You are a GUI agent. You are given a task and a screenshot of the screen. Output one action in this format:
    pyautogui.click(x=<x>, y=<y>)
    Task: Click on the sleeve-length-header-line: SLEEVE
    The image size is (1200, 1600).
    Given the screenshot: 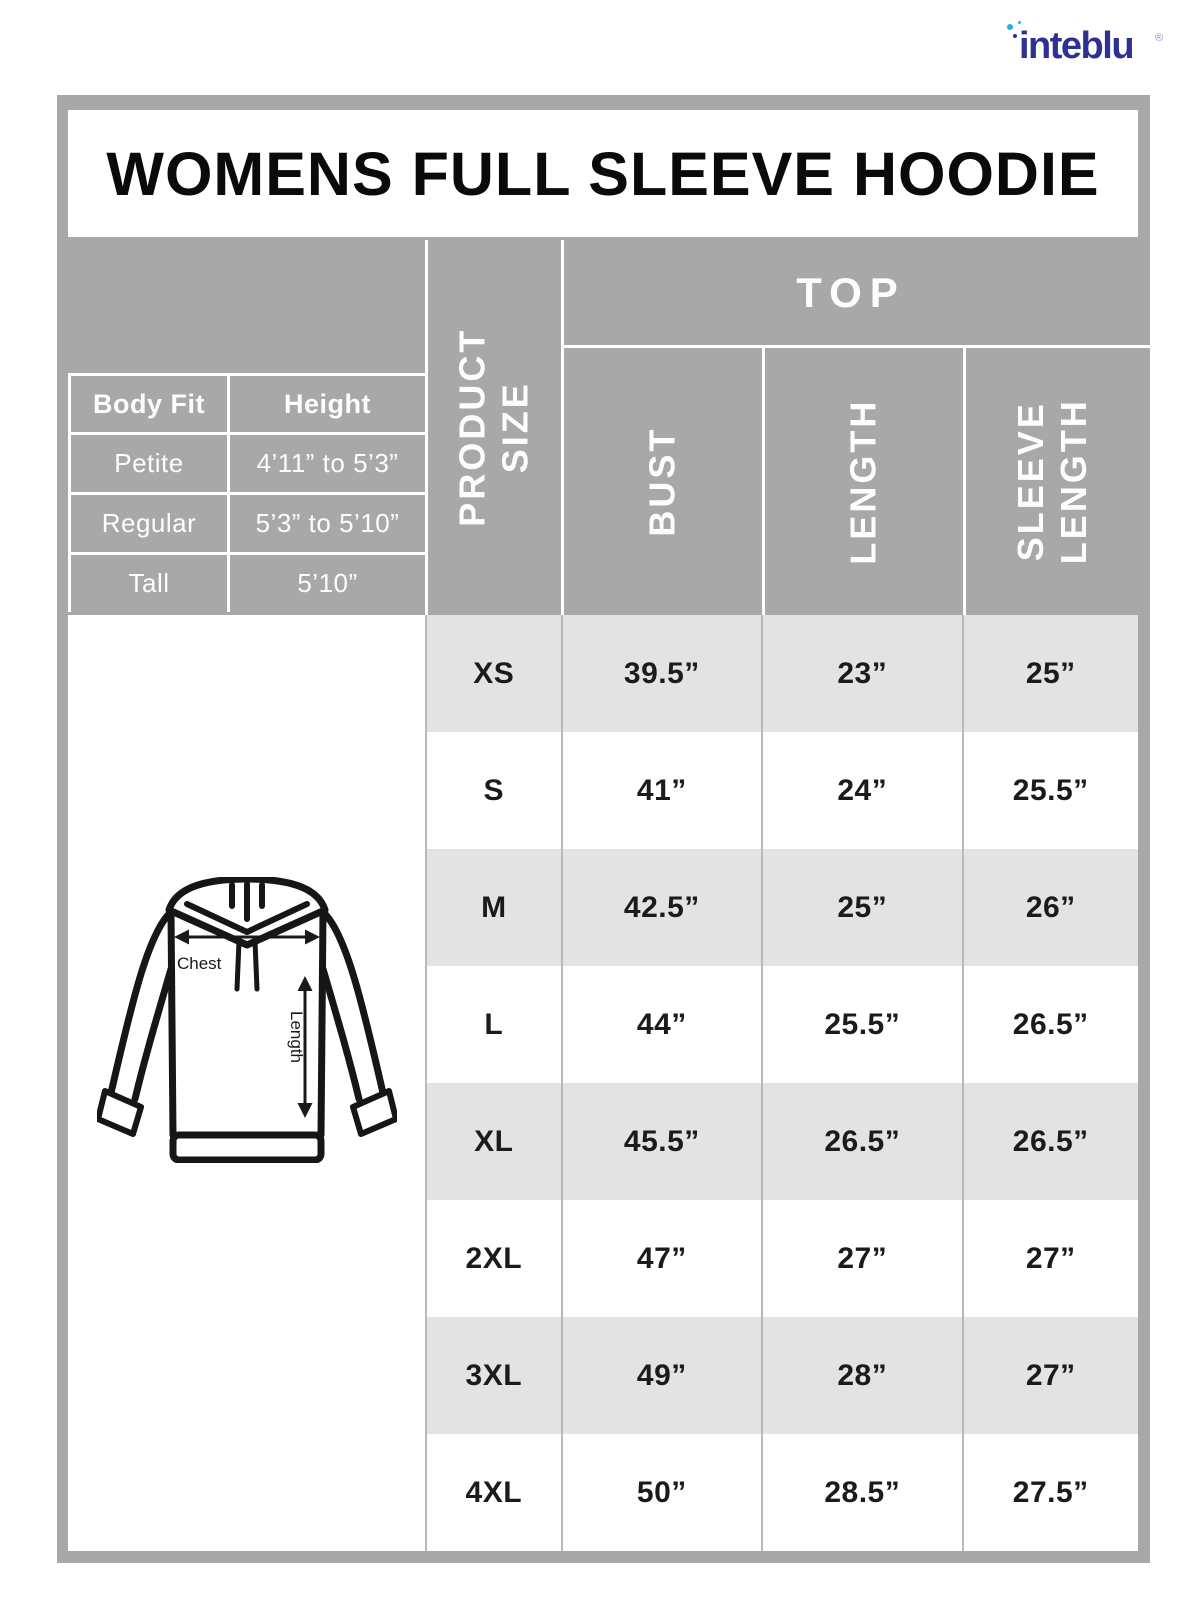 What is the action you would take?
    pyautogui.click(x=1030, y=481)
    